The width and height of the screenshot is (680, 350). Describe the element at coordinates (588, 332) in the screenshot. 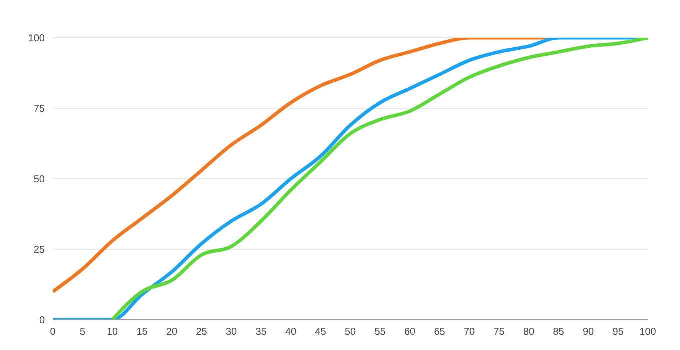

I see `x-tick-label: 90` at that location.